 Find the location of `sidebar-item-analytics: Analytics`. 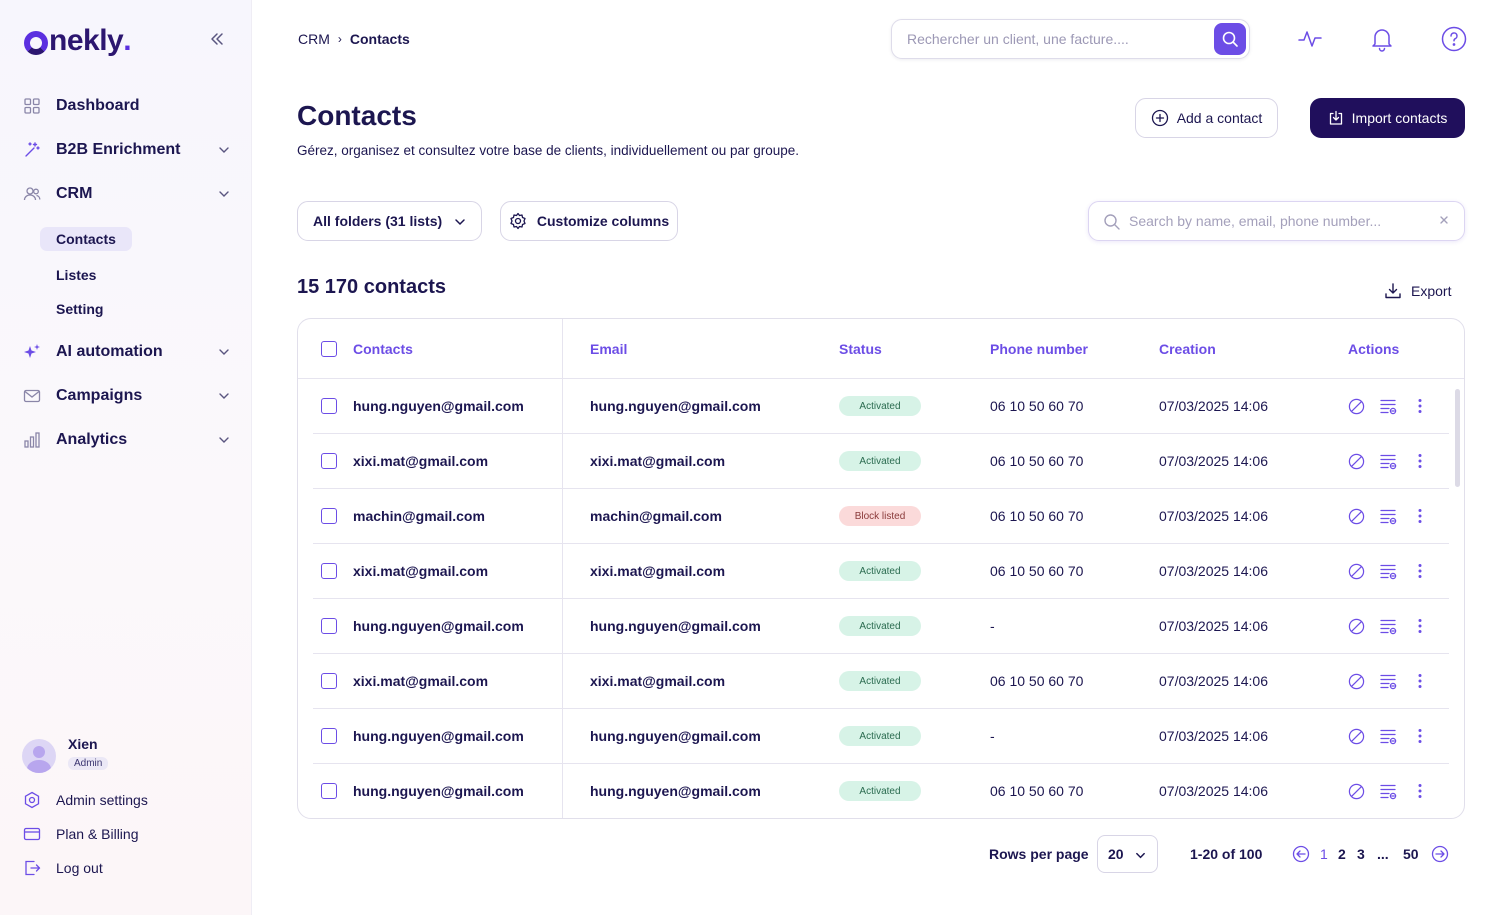

sidebar-item-analytics: Analytics is located at coordinates (128, 440).